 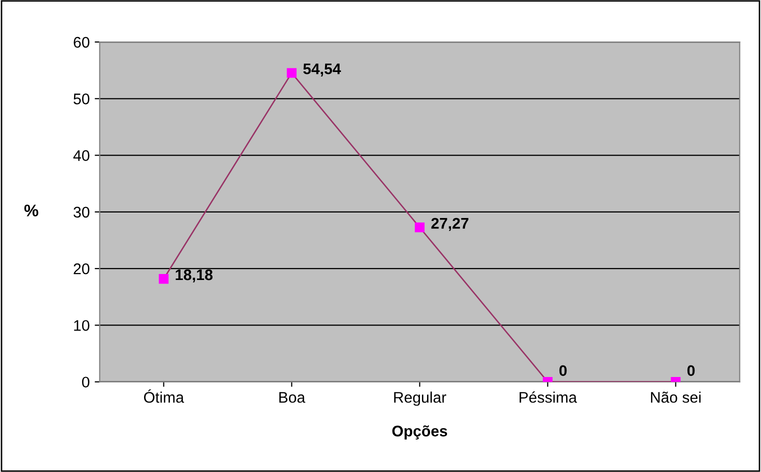 What do you see at coordinates (82, 99) in the screenshot?
I see `y-tick-label: 50` at bounding box center [82, 99].